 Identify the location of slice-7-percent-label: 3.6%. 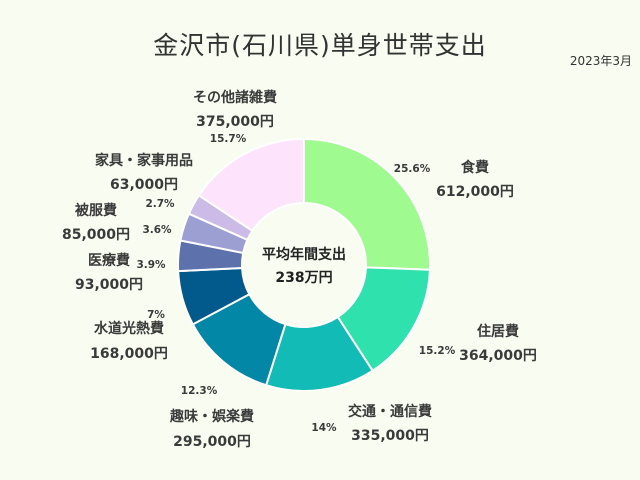
(157, 230).